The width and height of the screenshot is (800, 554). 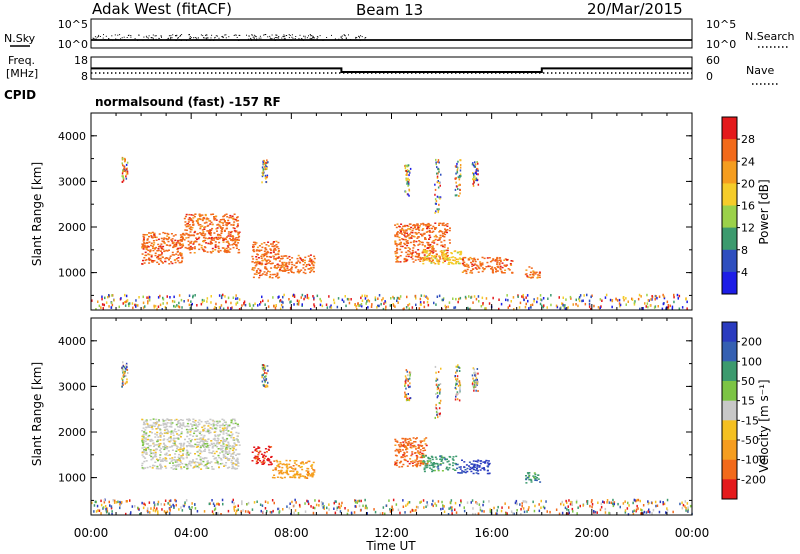 I want to click on colorbar-segment, so click(x=729, y=261).